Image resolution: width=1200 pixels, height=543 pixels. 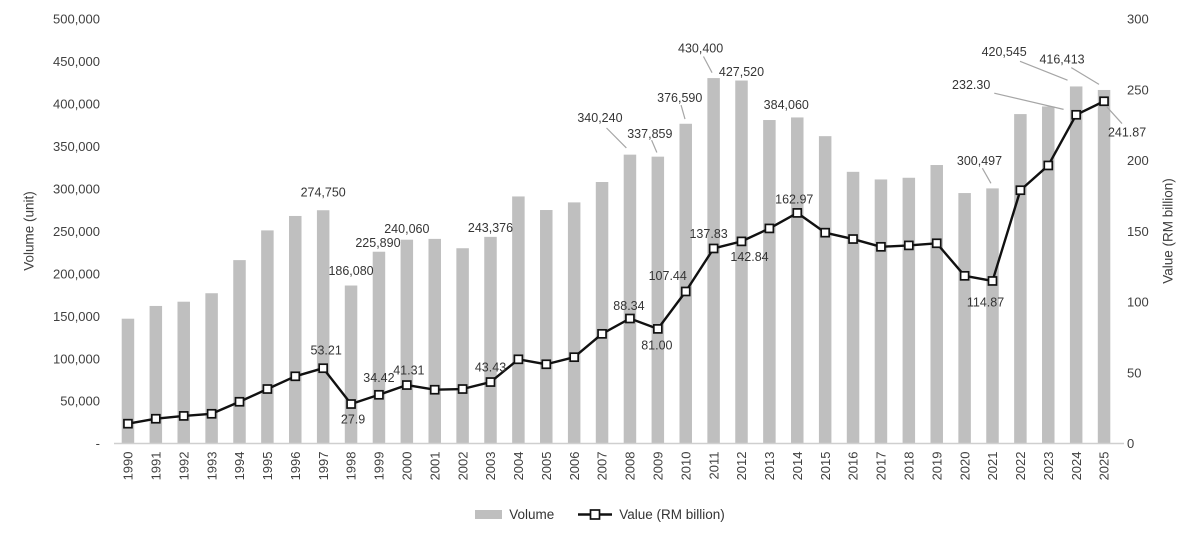 I want to click on line-label-2024: 232.30, so click(x=971, y=85).